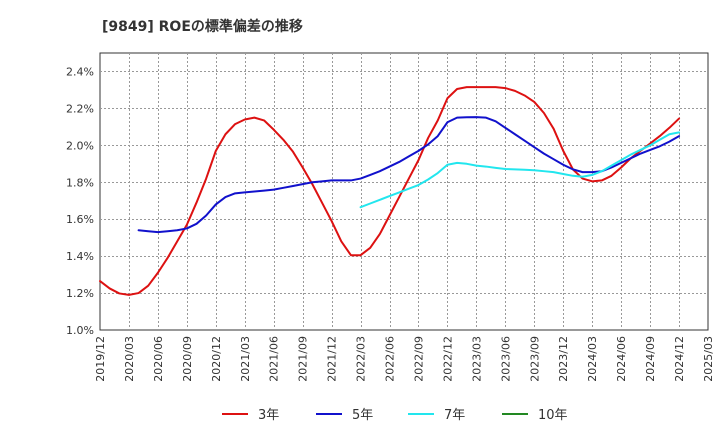 This screenshot has height=440, width=720. What do you see at coordinates (216, 359) in the screenshot?
I see `x-tick-label: 2020/12` at bounding box center [216, 359].